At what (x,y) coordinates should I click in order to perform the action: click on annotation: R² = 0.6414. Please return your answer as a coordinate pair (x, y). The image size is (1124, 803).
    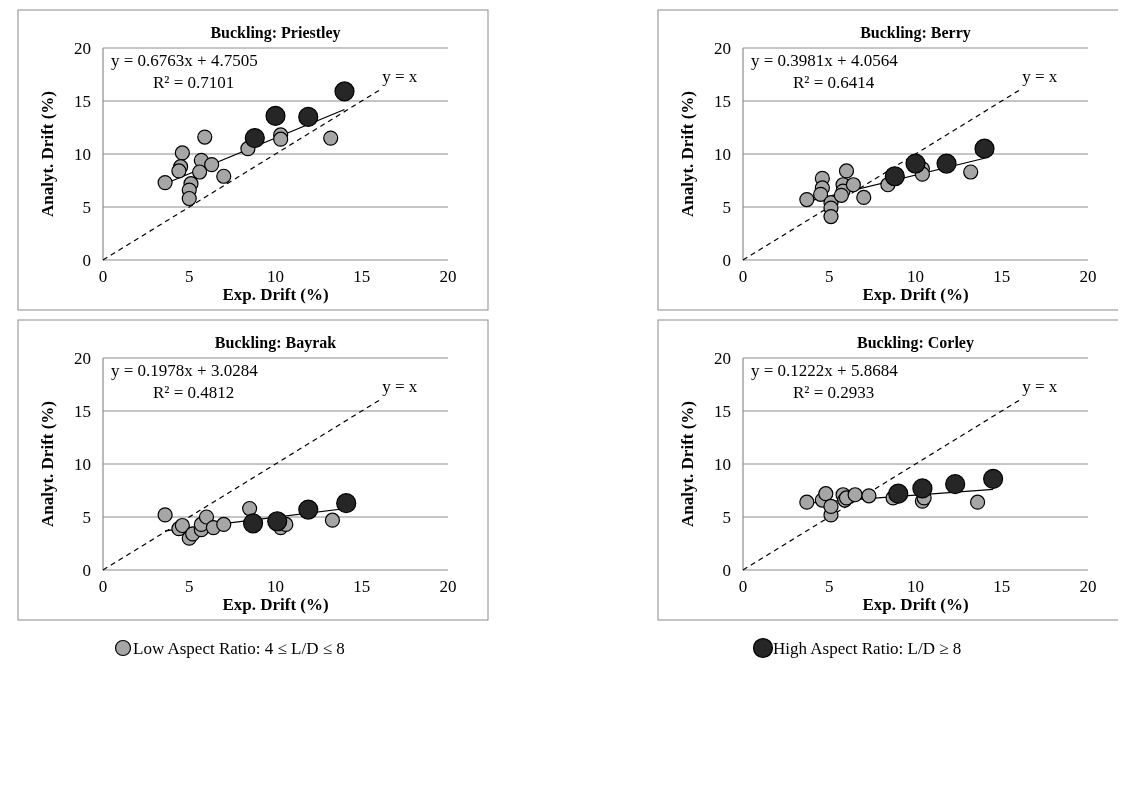
    Looking at the image, I should click on (834, 82).